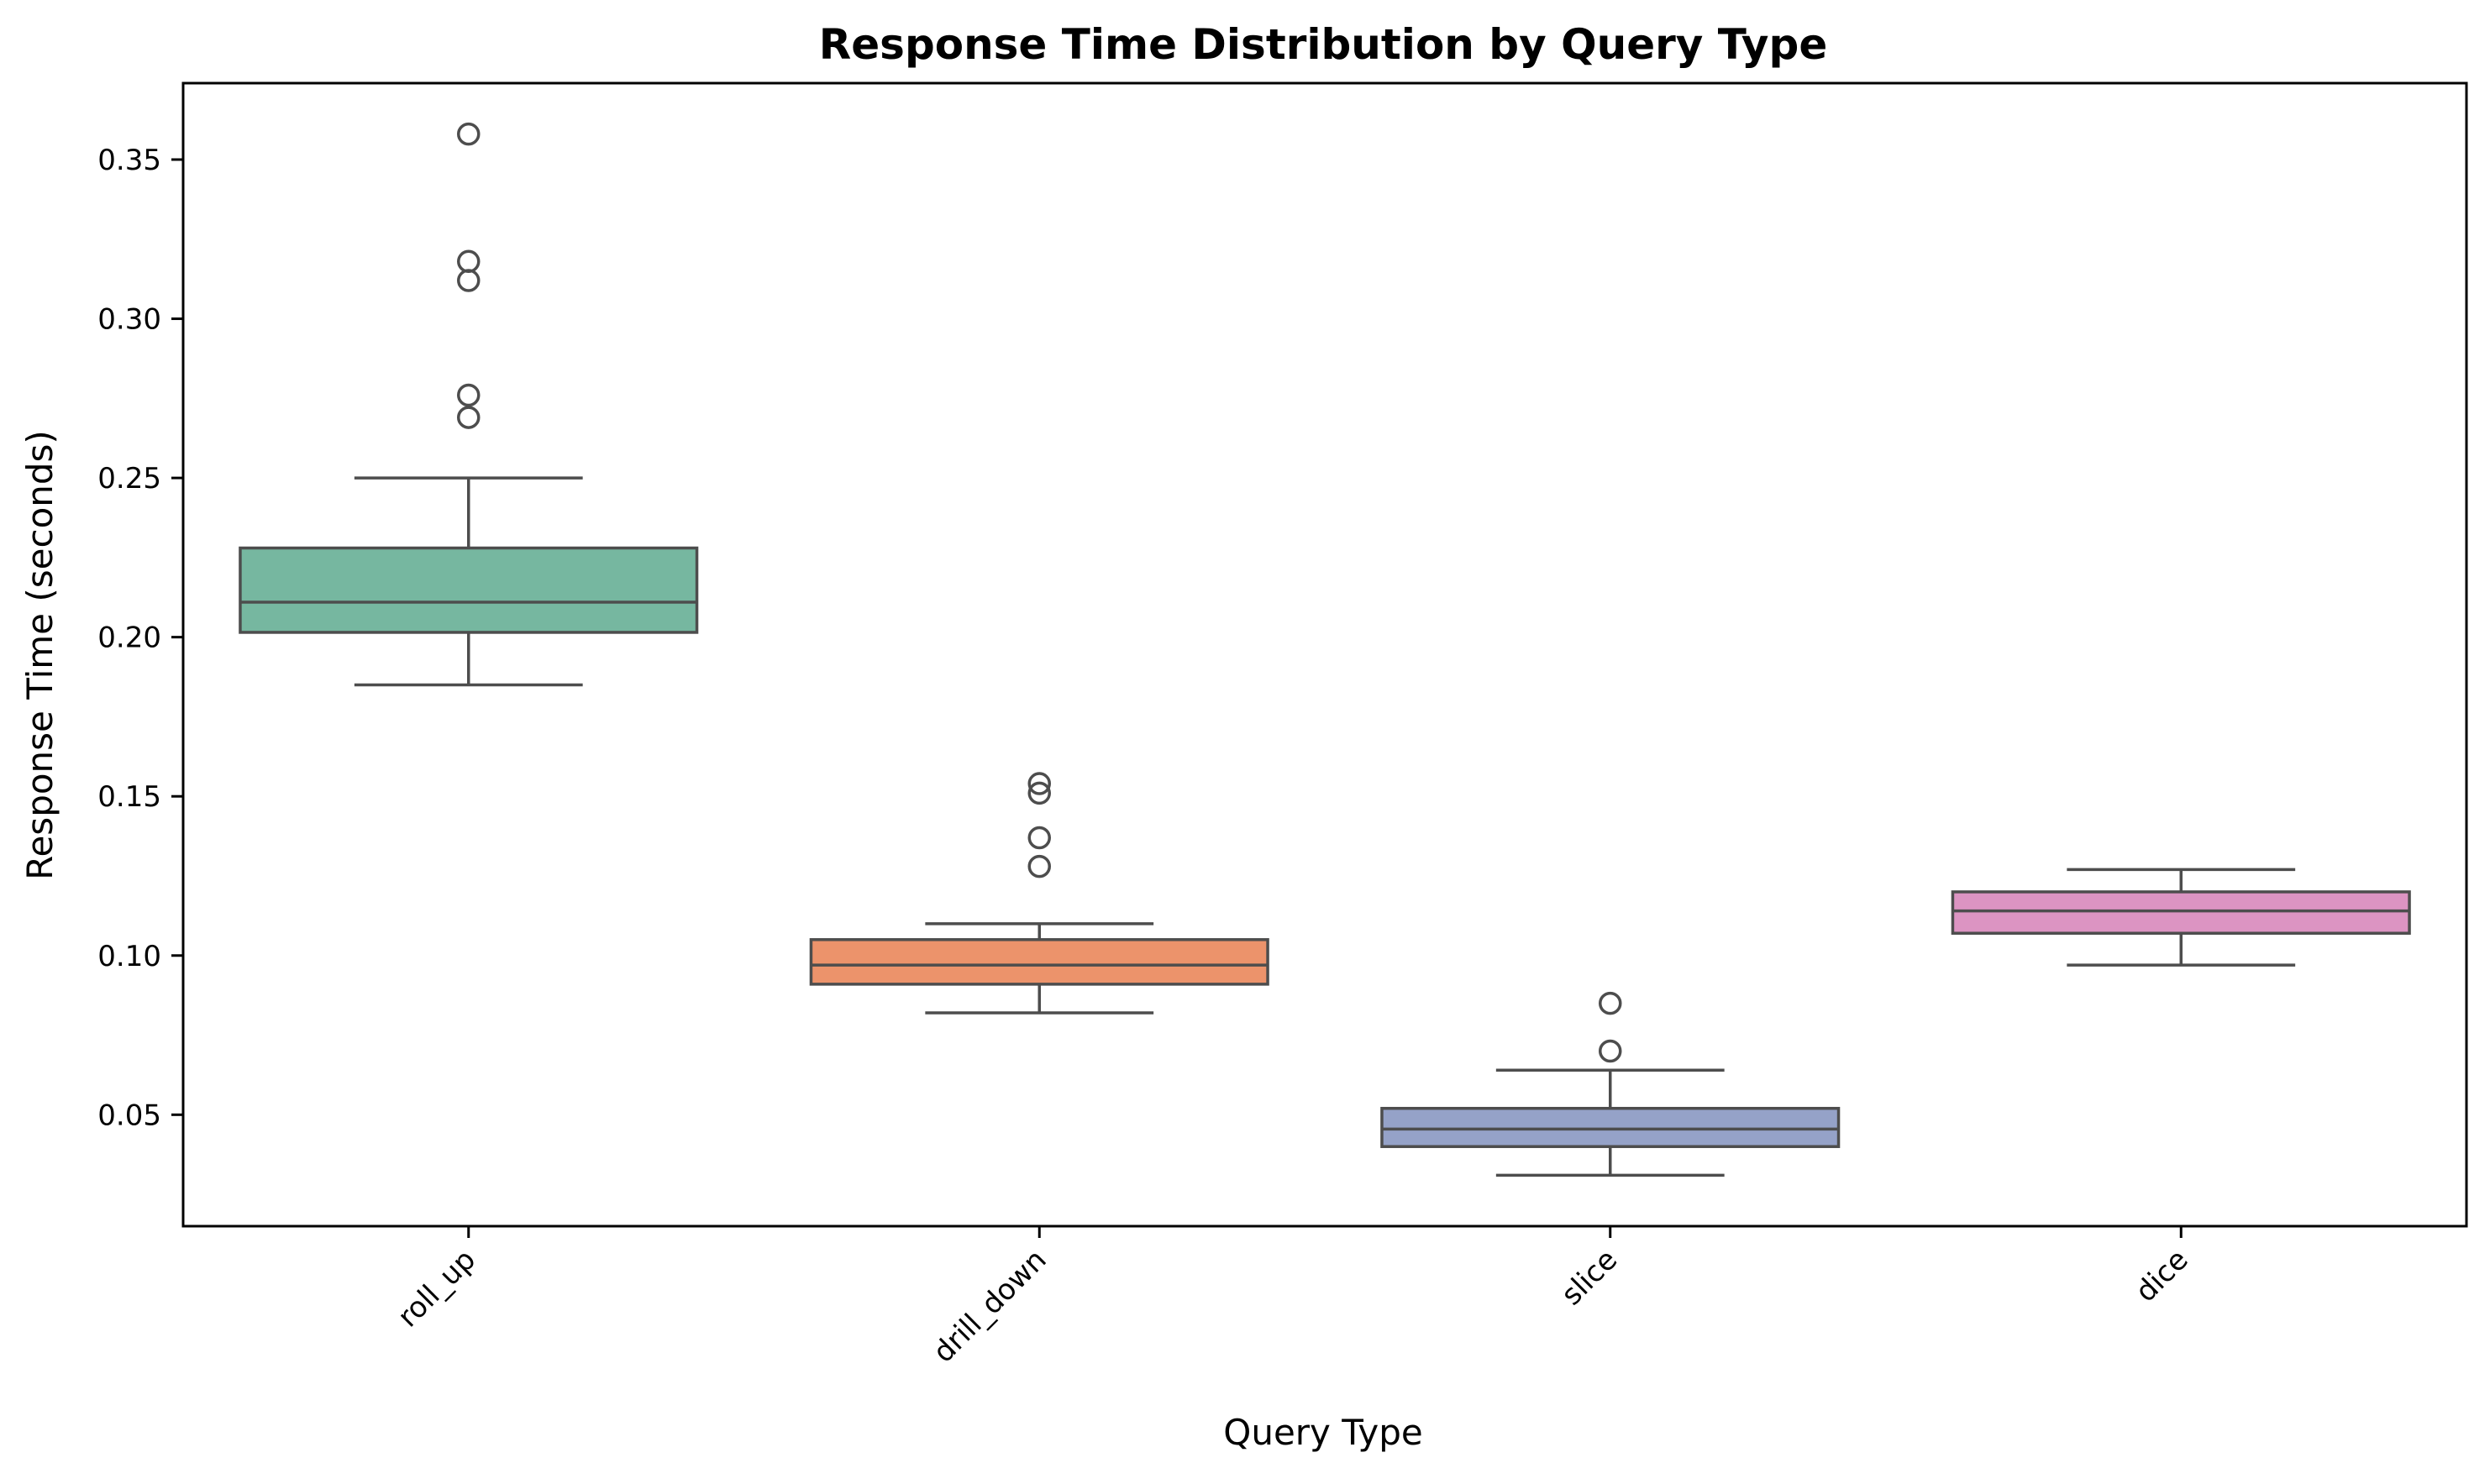 The image size is (2490, 1484). I want to click on chart-title: Response Time Distribution by Query Type, so click(1323, 45).